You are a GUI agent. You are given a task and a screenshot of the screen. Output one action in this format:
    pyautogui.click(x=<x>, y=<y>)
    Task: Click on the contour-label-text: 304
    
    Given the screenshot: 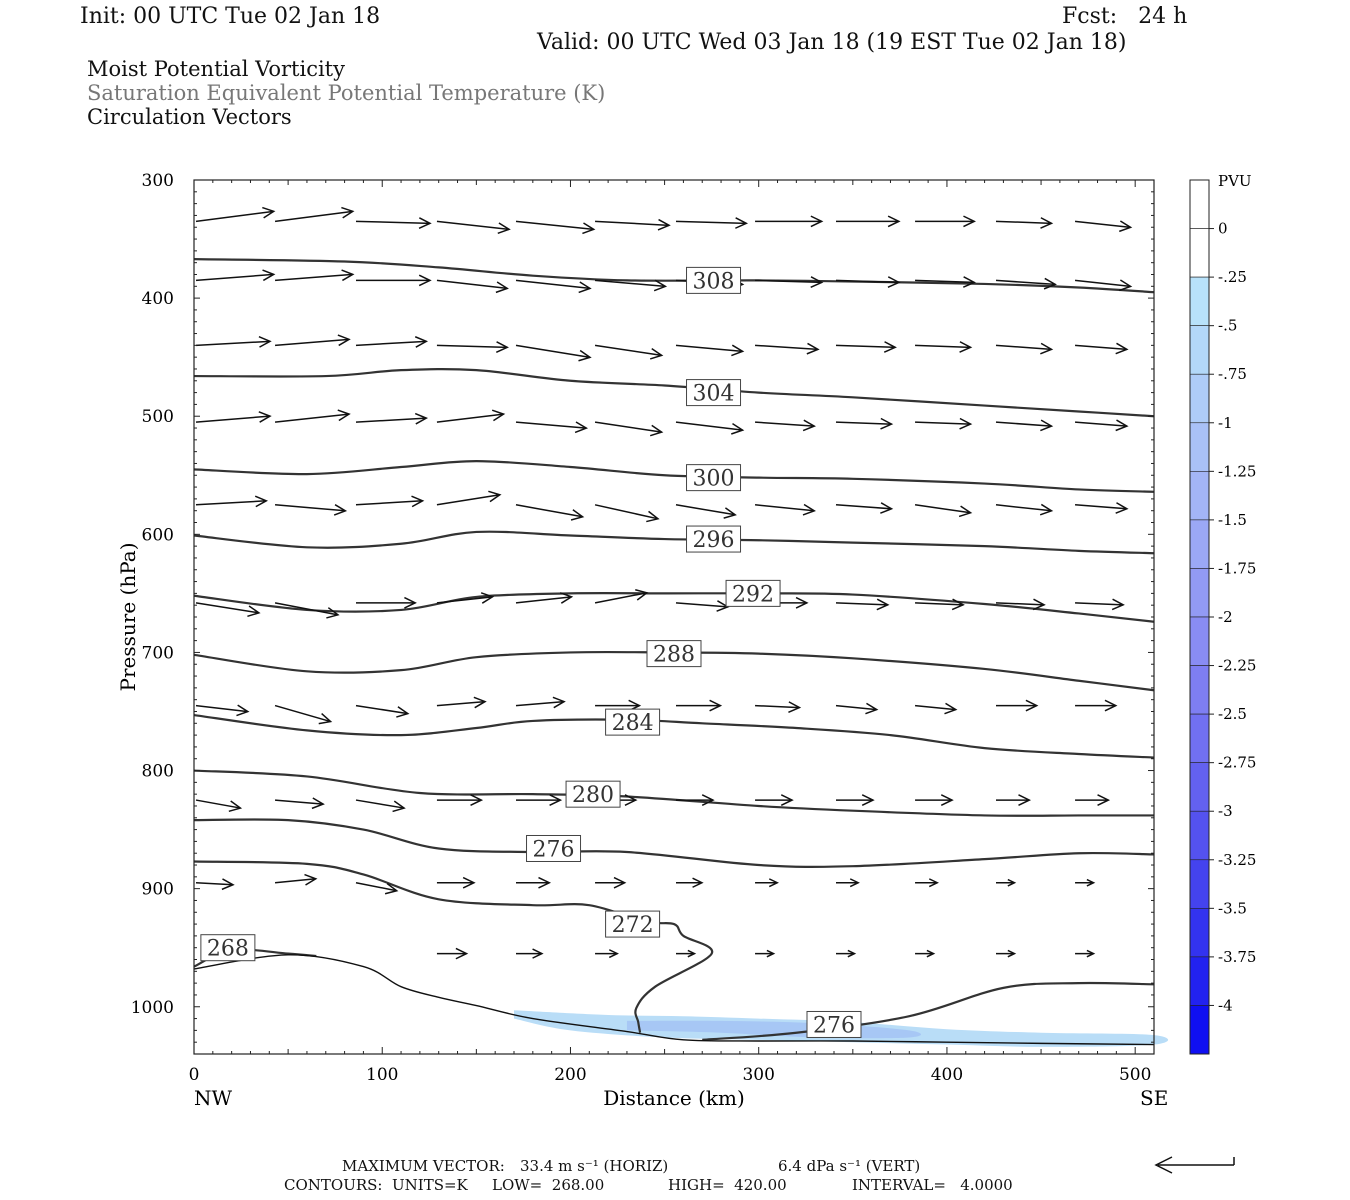 What is the action you would take?
    pyautogui.click(x=714, y=394)
    